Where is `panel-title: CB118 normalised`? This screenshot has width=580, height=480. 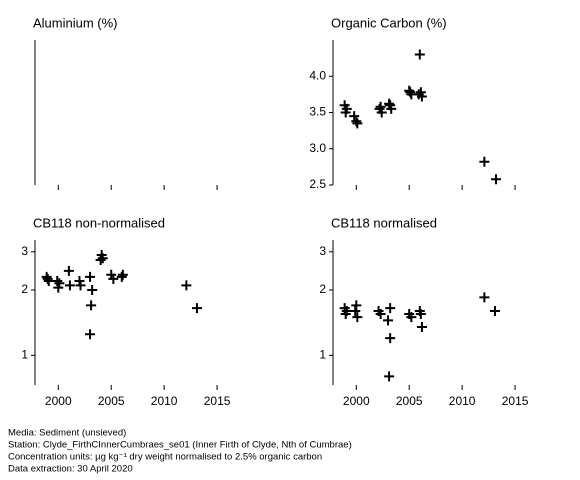
panel-title: CB118 normalised is located at coordinates (384, 222).